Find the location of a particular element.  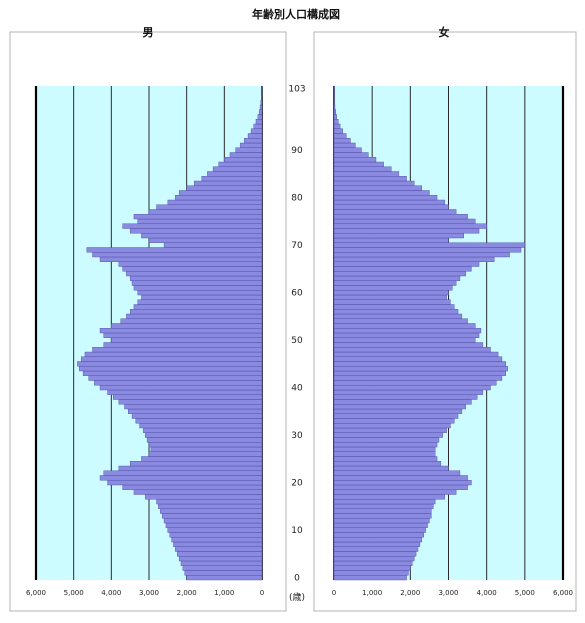

female-x-axis: 0 1,000 2,000 3,000 4,000 5,000 6,000 is located at coordinates (452, 593).